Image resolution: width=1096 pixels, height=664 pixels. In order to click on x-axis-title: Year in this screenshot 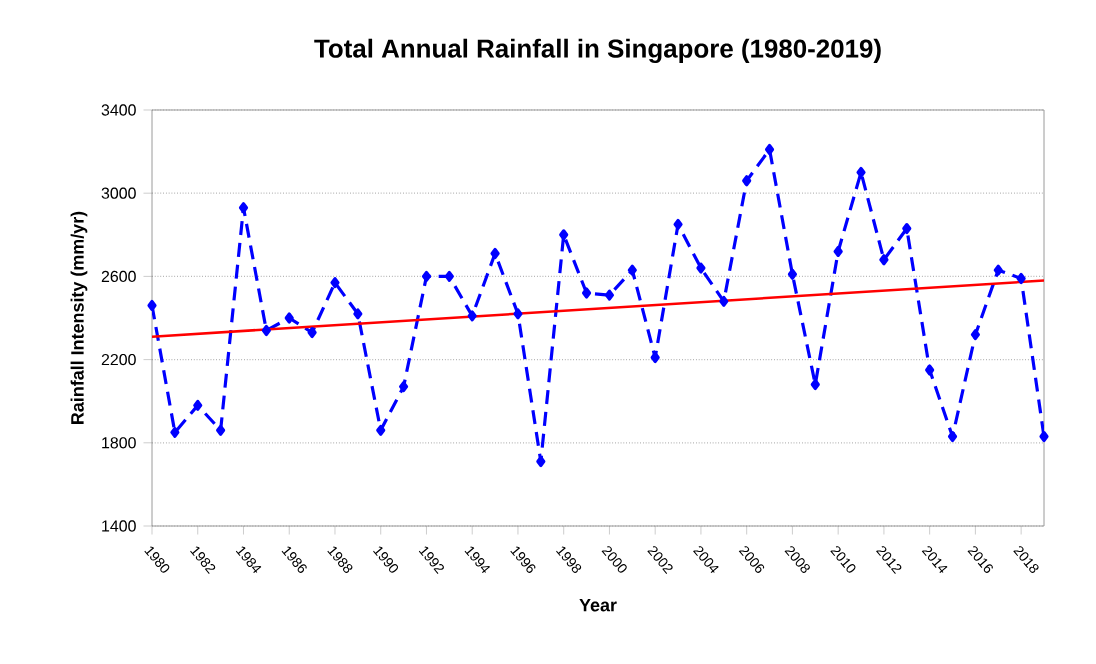, I will do `click(598, 605)`.